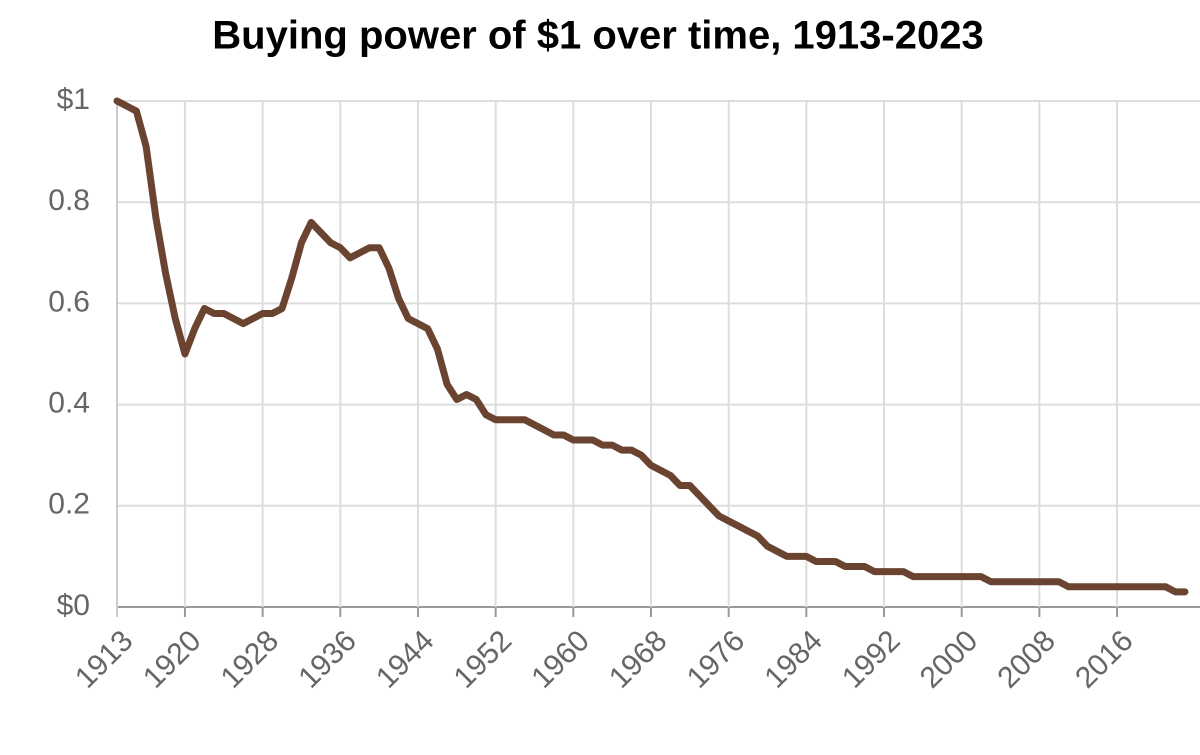  What do you see at coordinates (1104, 659) in the screenshot?
I see `x-tick-label: 2016` at bounding box center [1104, 659].